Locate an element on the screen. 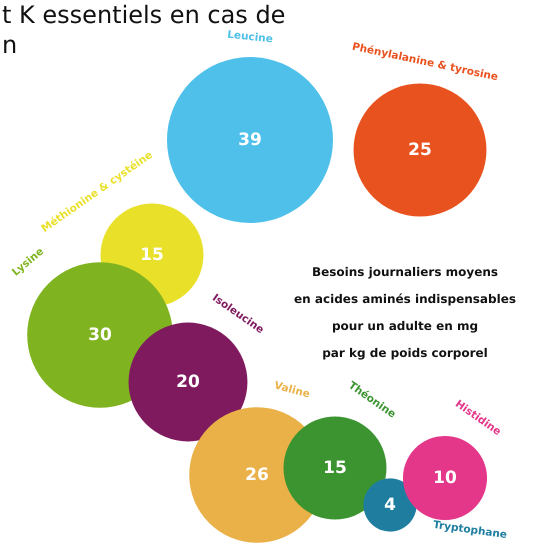 The image size is (541, 553). text: Besoins journaliers moyens en acides aminés indispensables pour un adulte en mg par kg de poids corporel is located at coordinates (405, 312).